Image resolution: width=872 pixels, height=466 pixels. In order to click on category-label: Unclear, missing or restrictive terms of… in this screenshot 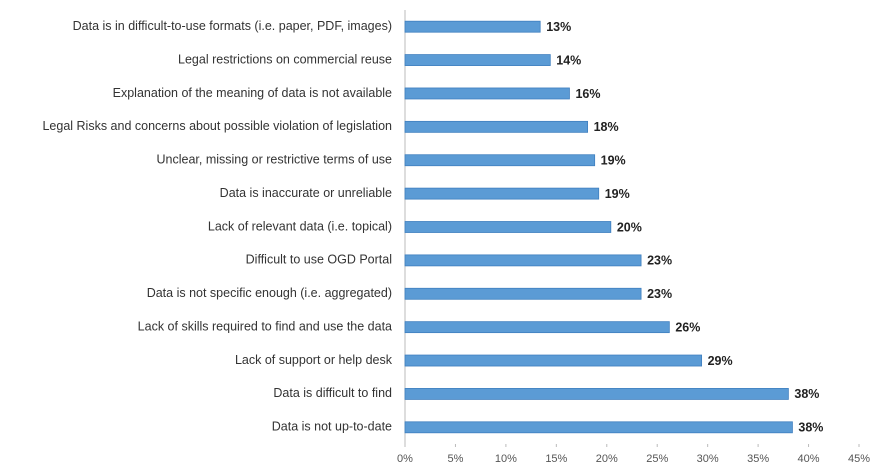, I will do `click(275, 160)`.